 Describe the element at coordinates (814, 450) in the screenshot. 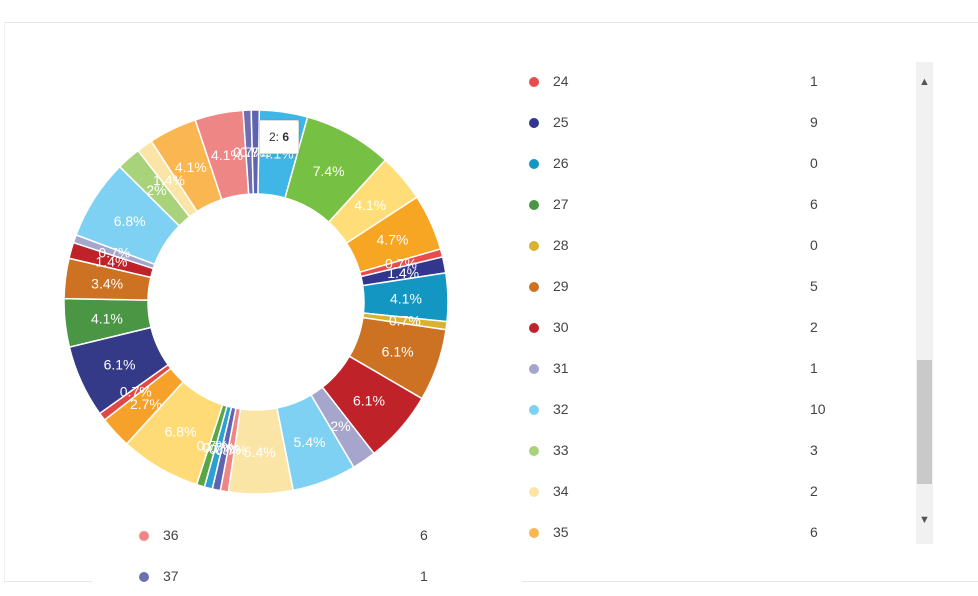

I see `legend-value: 3` at that location.